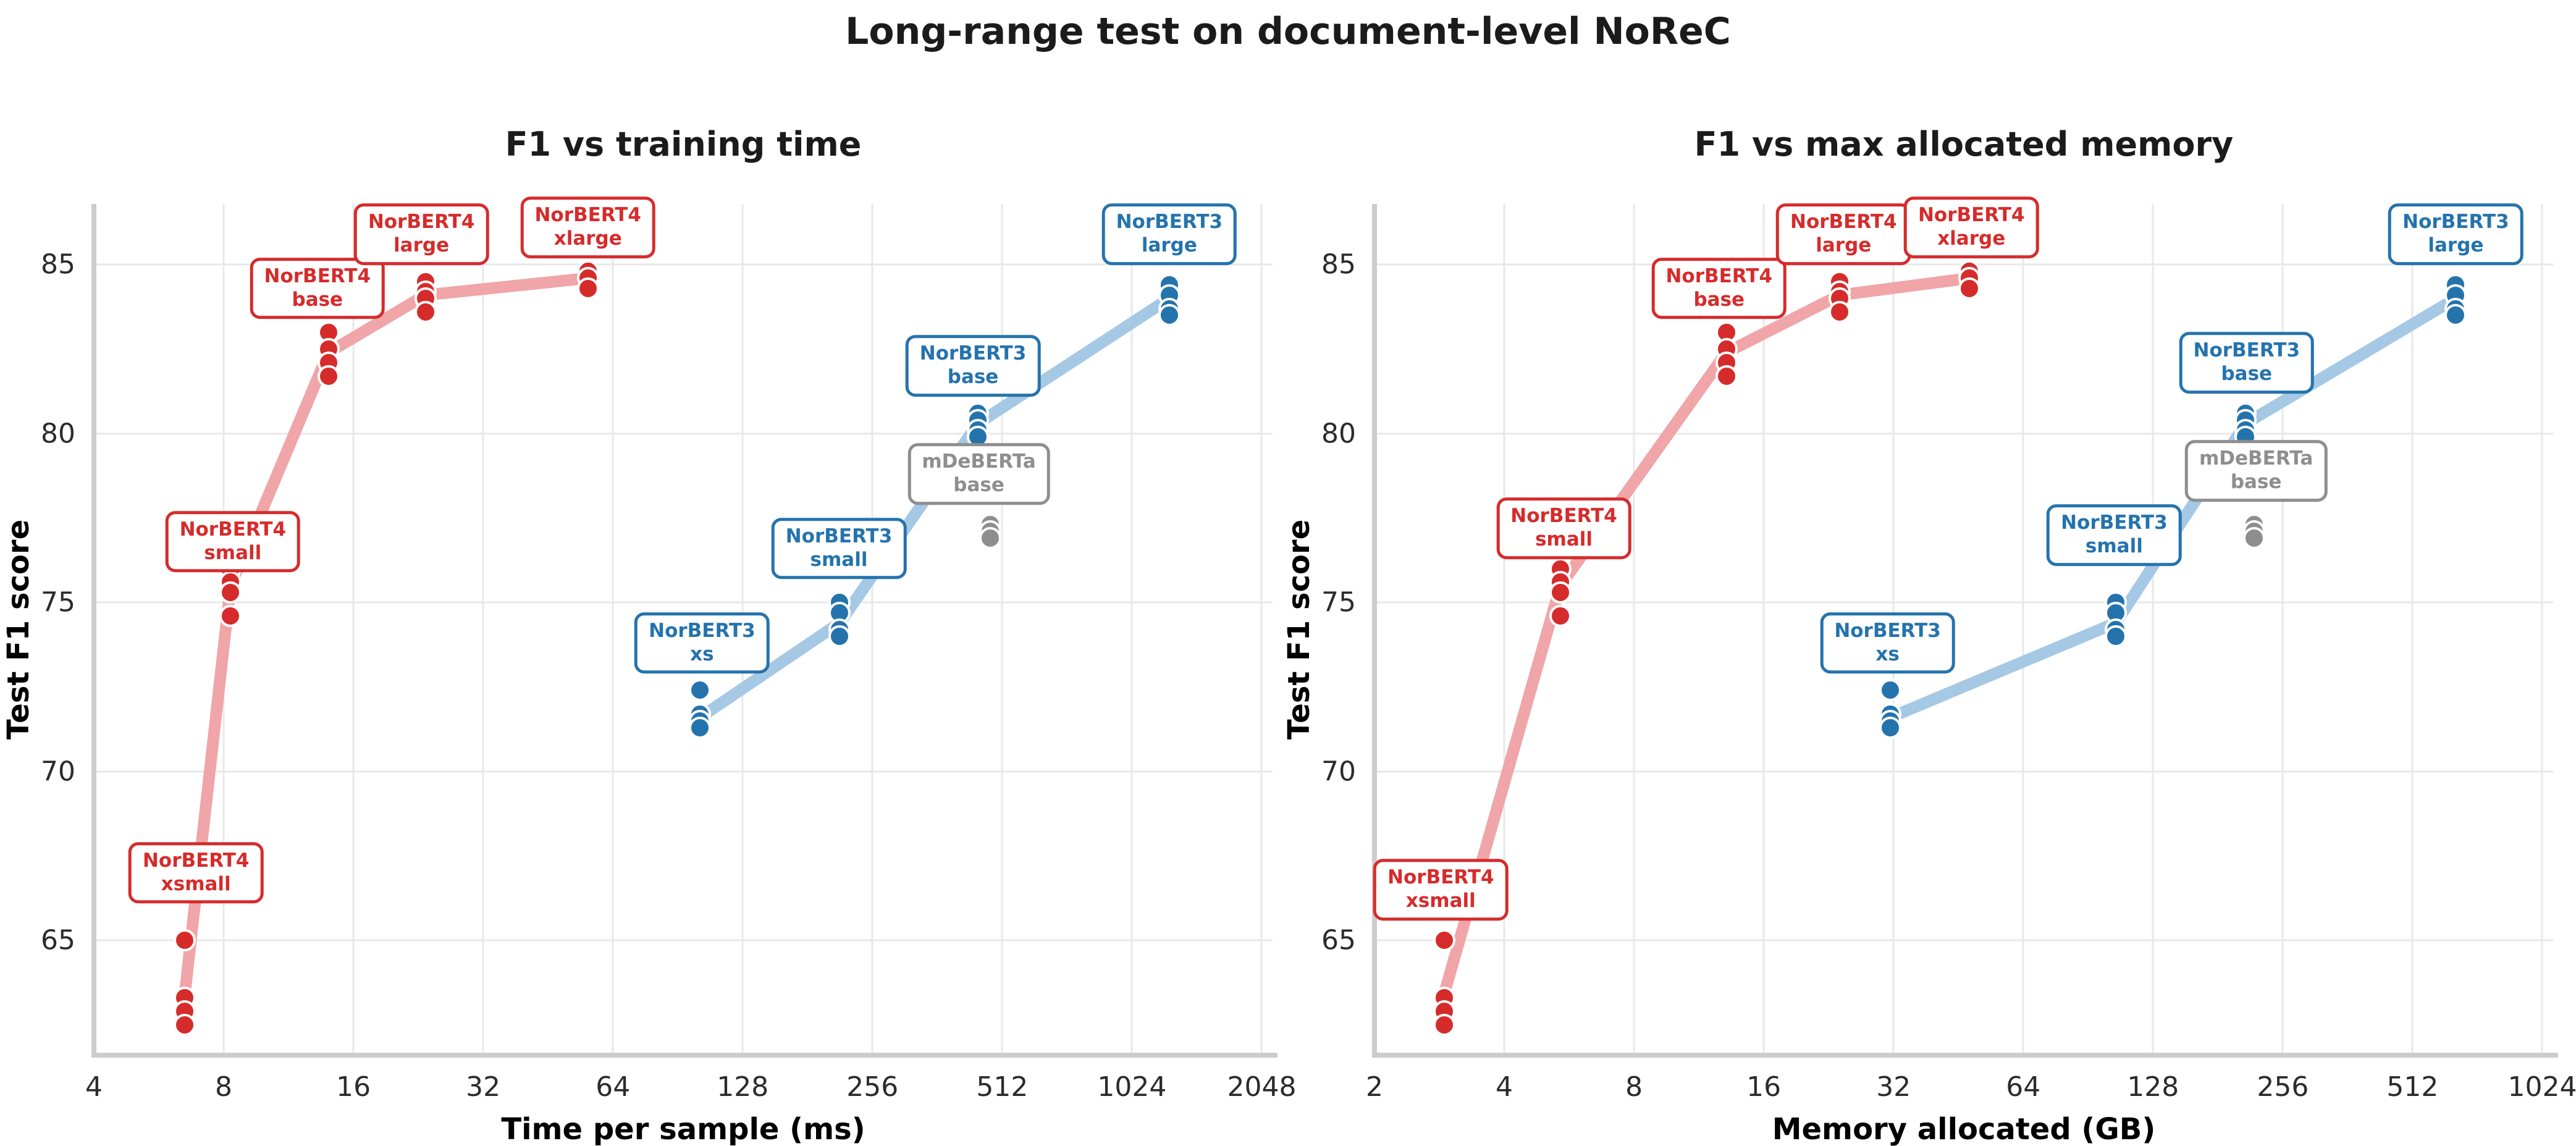  What do you see at coordinates (1262, 1087) in the screenshot?
I see `x-tick-label: 2048` at bounding box center [1262, 1087].